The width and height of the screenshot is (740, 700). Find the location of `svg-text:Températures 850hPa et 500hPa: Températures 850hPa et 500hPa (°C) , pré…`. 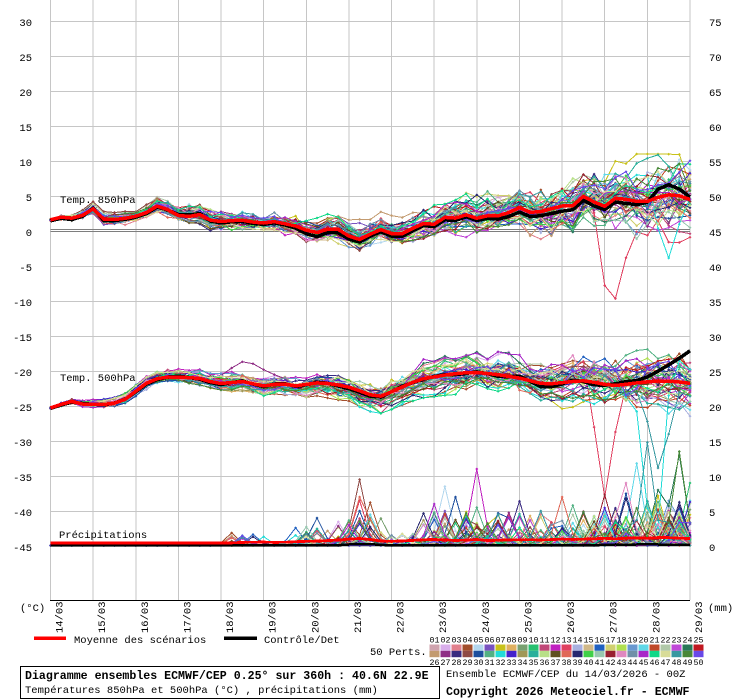

svg-text:Températures 850hPa et 500hPa: Températures 850hPa et 500hPa (°C) , pré… is located at coordinates (201, 691).